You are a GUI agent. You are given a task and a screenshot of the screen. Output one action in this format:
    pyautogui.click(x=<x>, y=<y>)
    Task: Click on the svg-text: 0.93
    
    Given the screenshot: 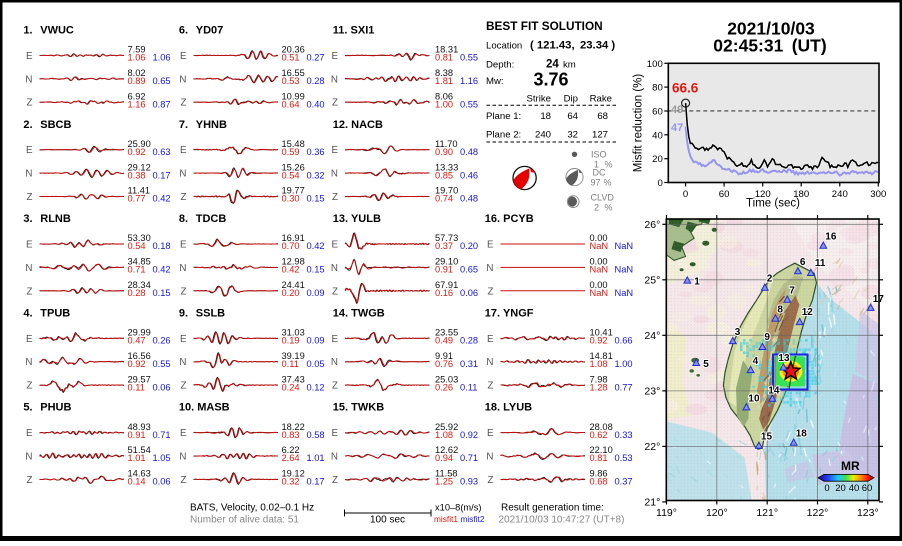 What is the action you would take?
    pyautogui.click(x=469, y=482)
    